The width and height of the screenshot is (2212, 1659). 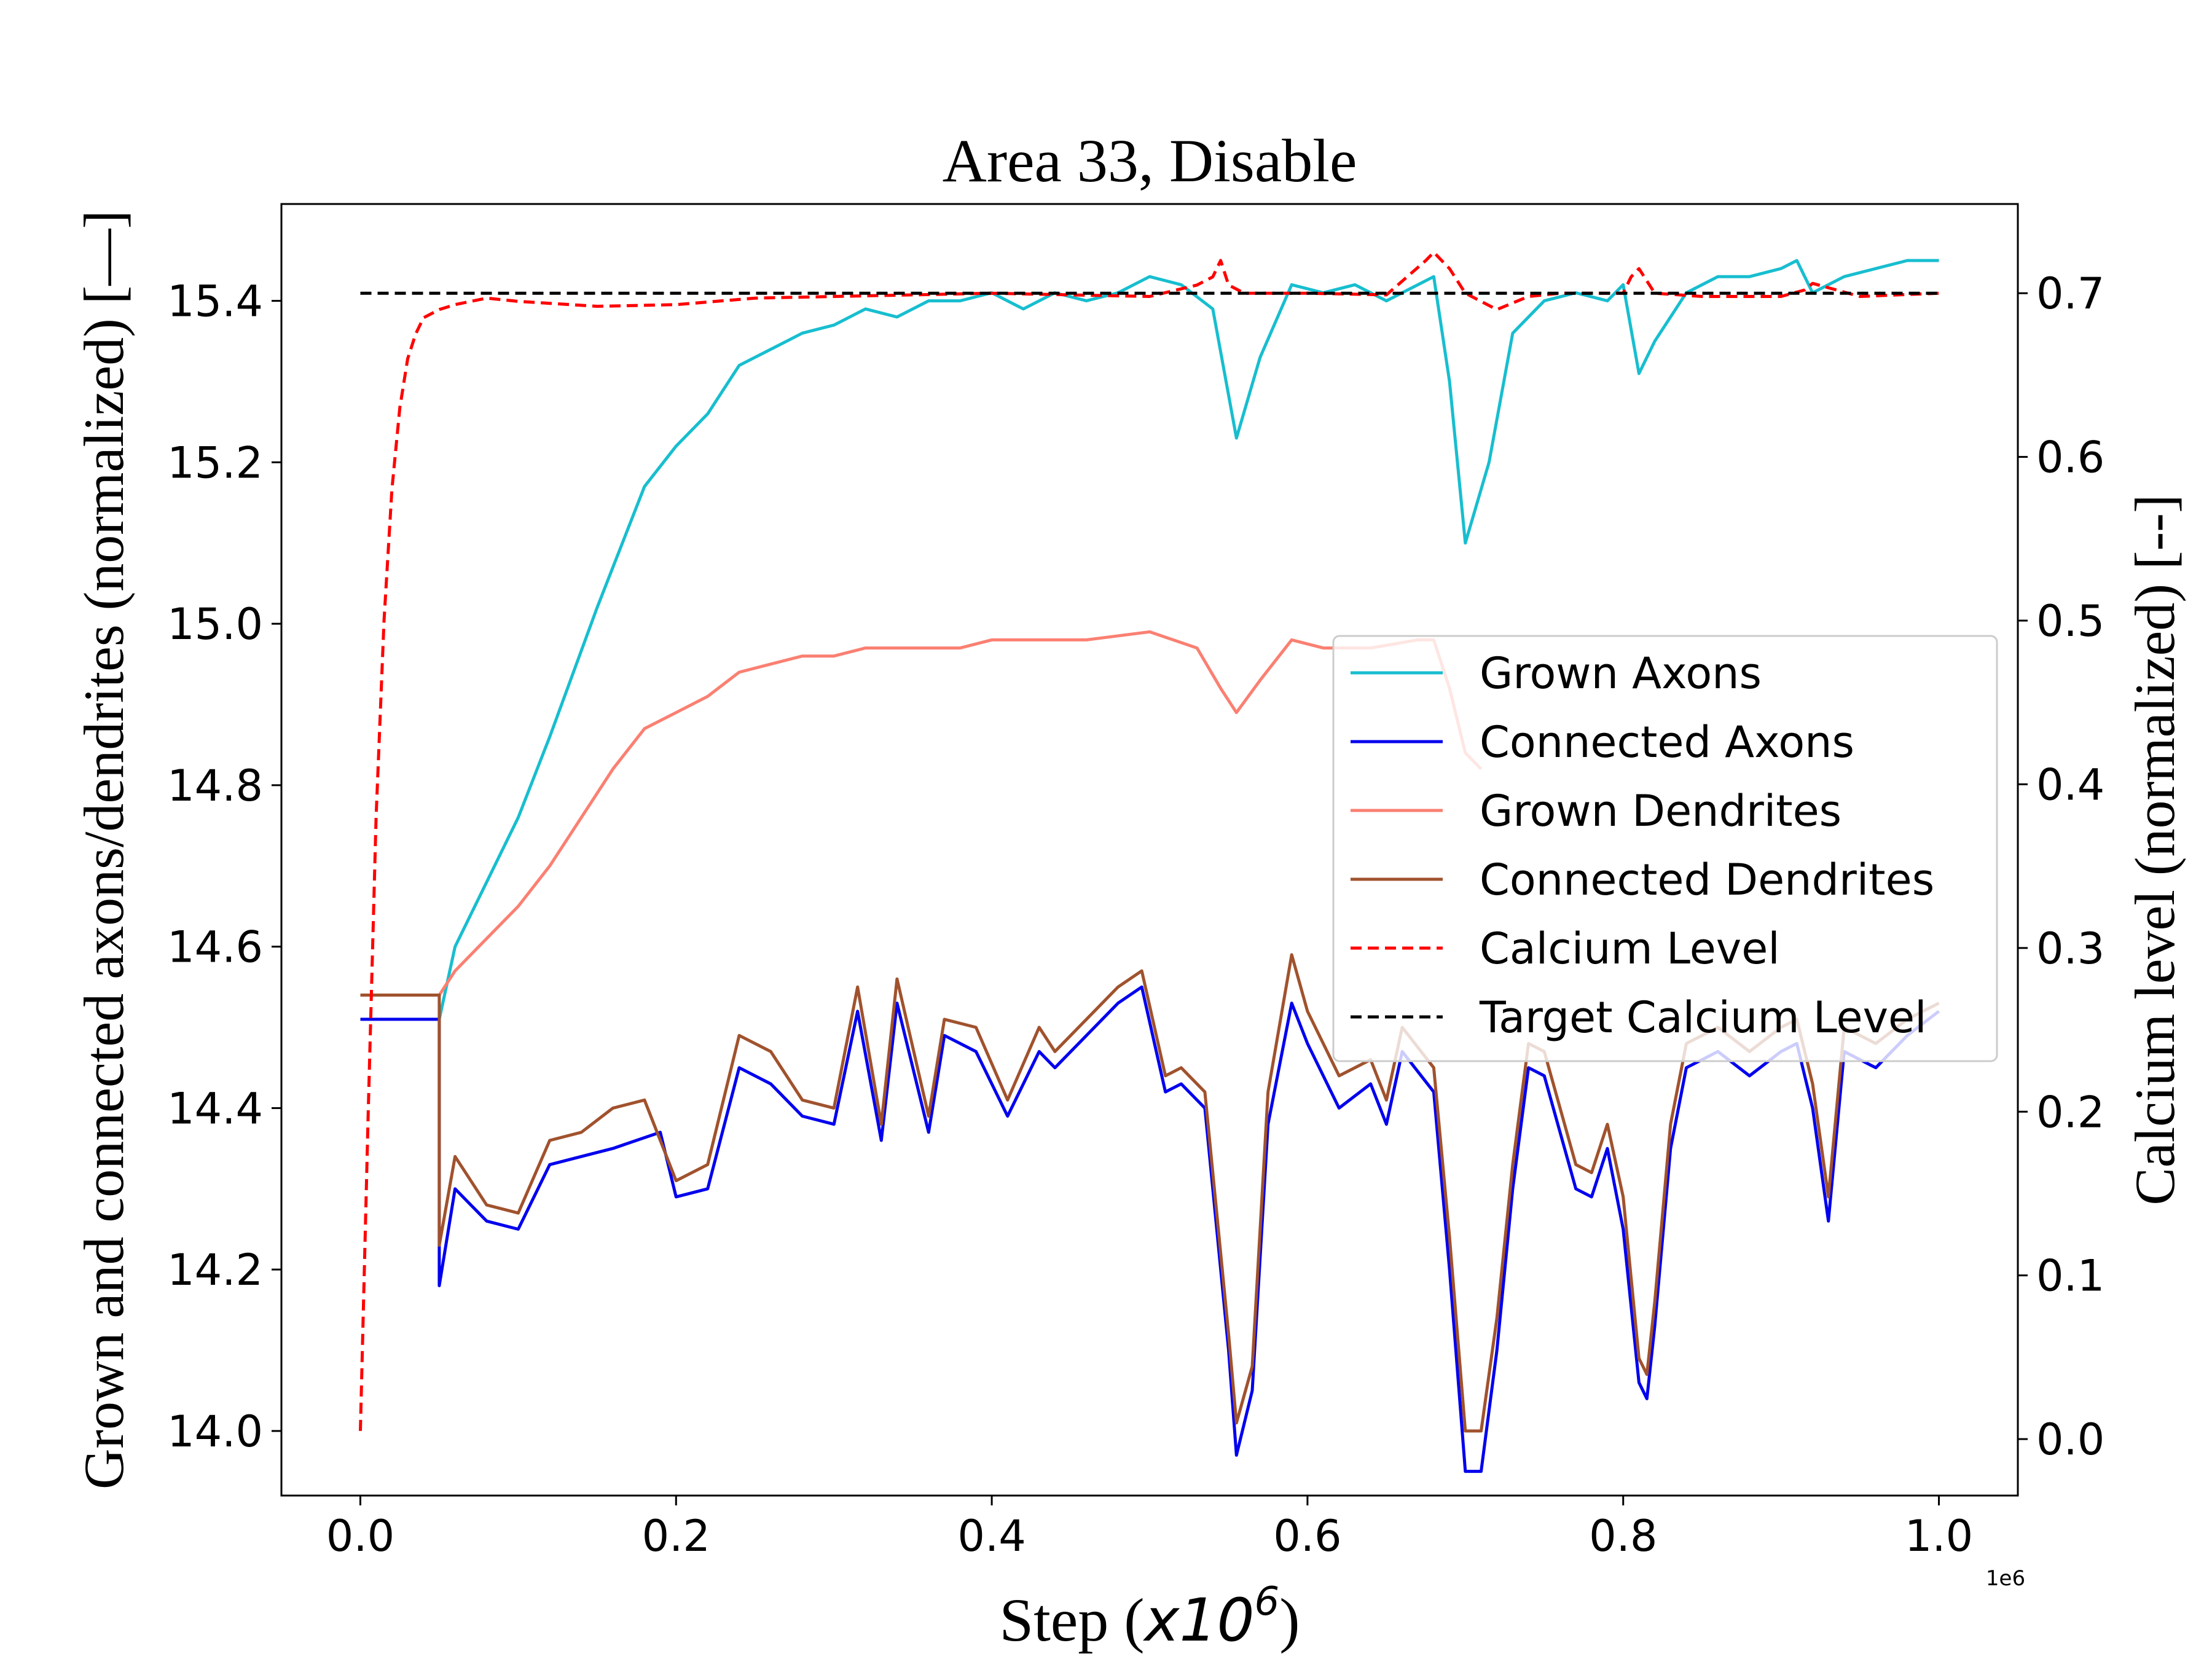 What do you see at coordinates (2070, 1276) in the screenshot?
I see `y-right-tick-label: 0.1` at bounding box center [2070, 1276].